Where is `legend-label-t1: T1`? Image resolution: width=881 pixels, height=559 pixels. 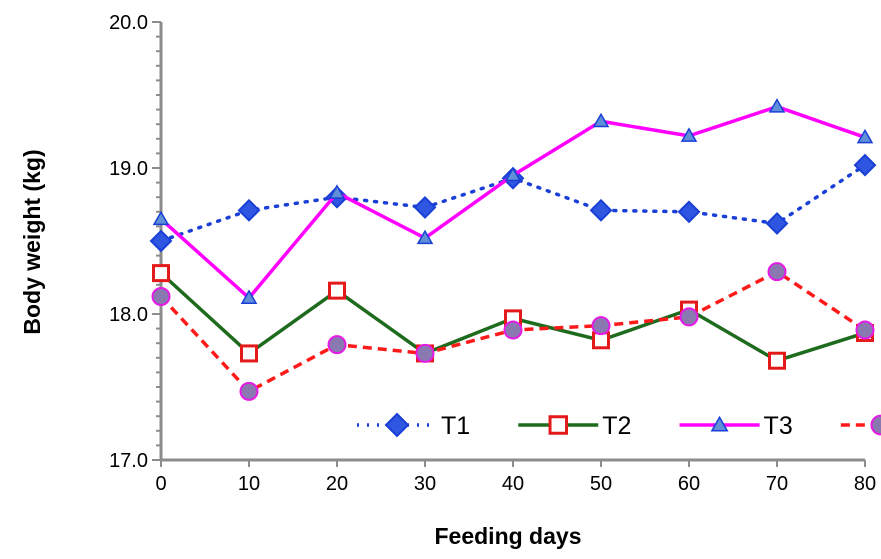 legend-label-t1: T1 is located at coordinates (455, 426).